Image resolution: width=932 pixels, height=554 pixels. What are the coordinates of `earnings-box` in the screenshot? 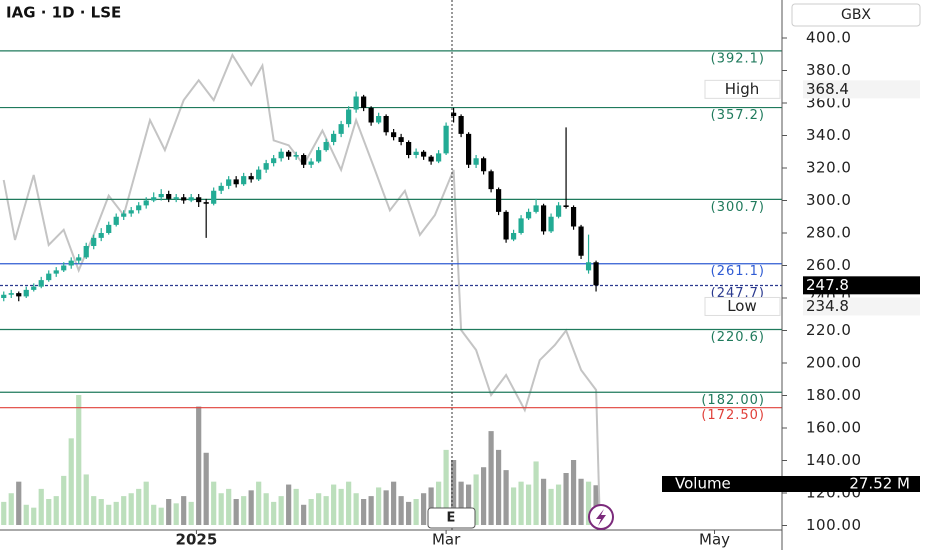 It's located at (451, 518).